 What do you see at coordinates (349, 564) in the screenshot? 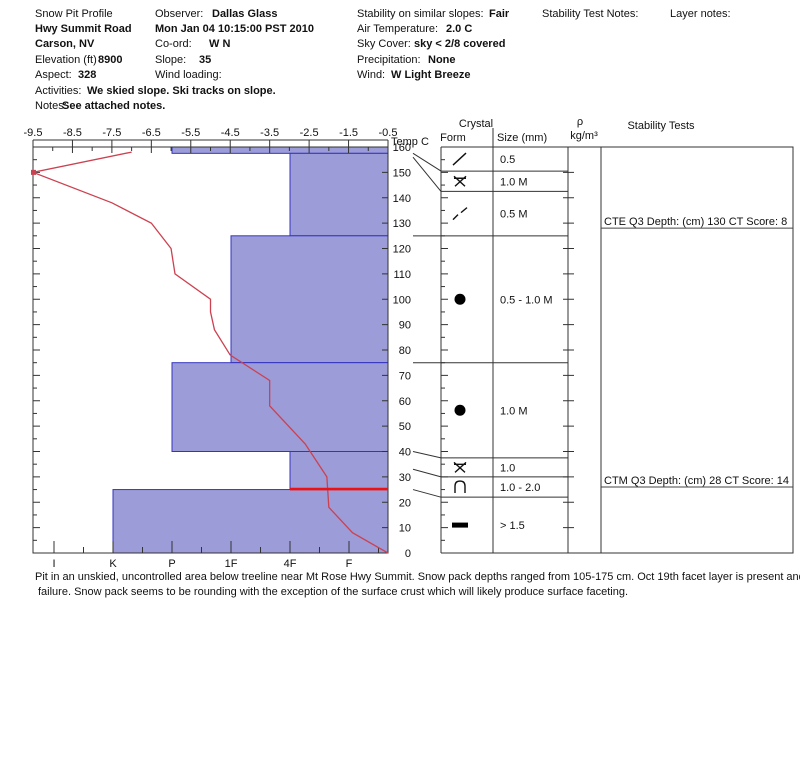
I see `hardness-tick-label: F` at bounding box center [349, 564].